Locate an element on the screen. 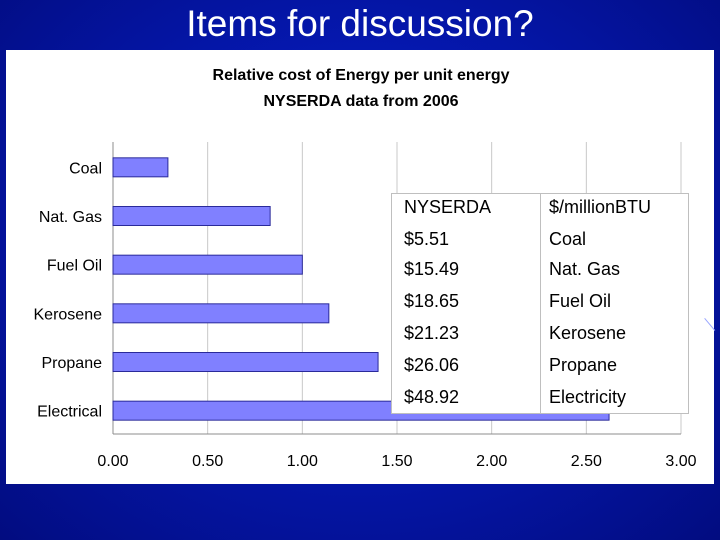  table-cell: $15.49 is located at coordinates (432, 269).